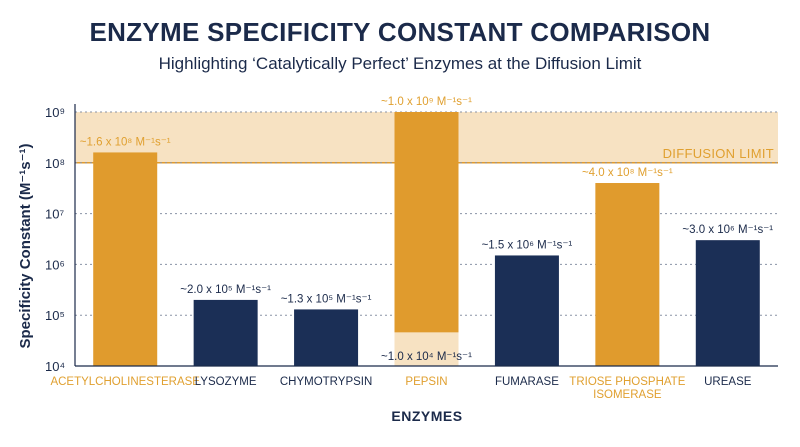  What do you see at coordinates (426, 102) in the screenshot?
I see `data-label: ~1.0 x 10⁹ M⁻¹s⁻¹` at bounding box center [426, 102].